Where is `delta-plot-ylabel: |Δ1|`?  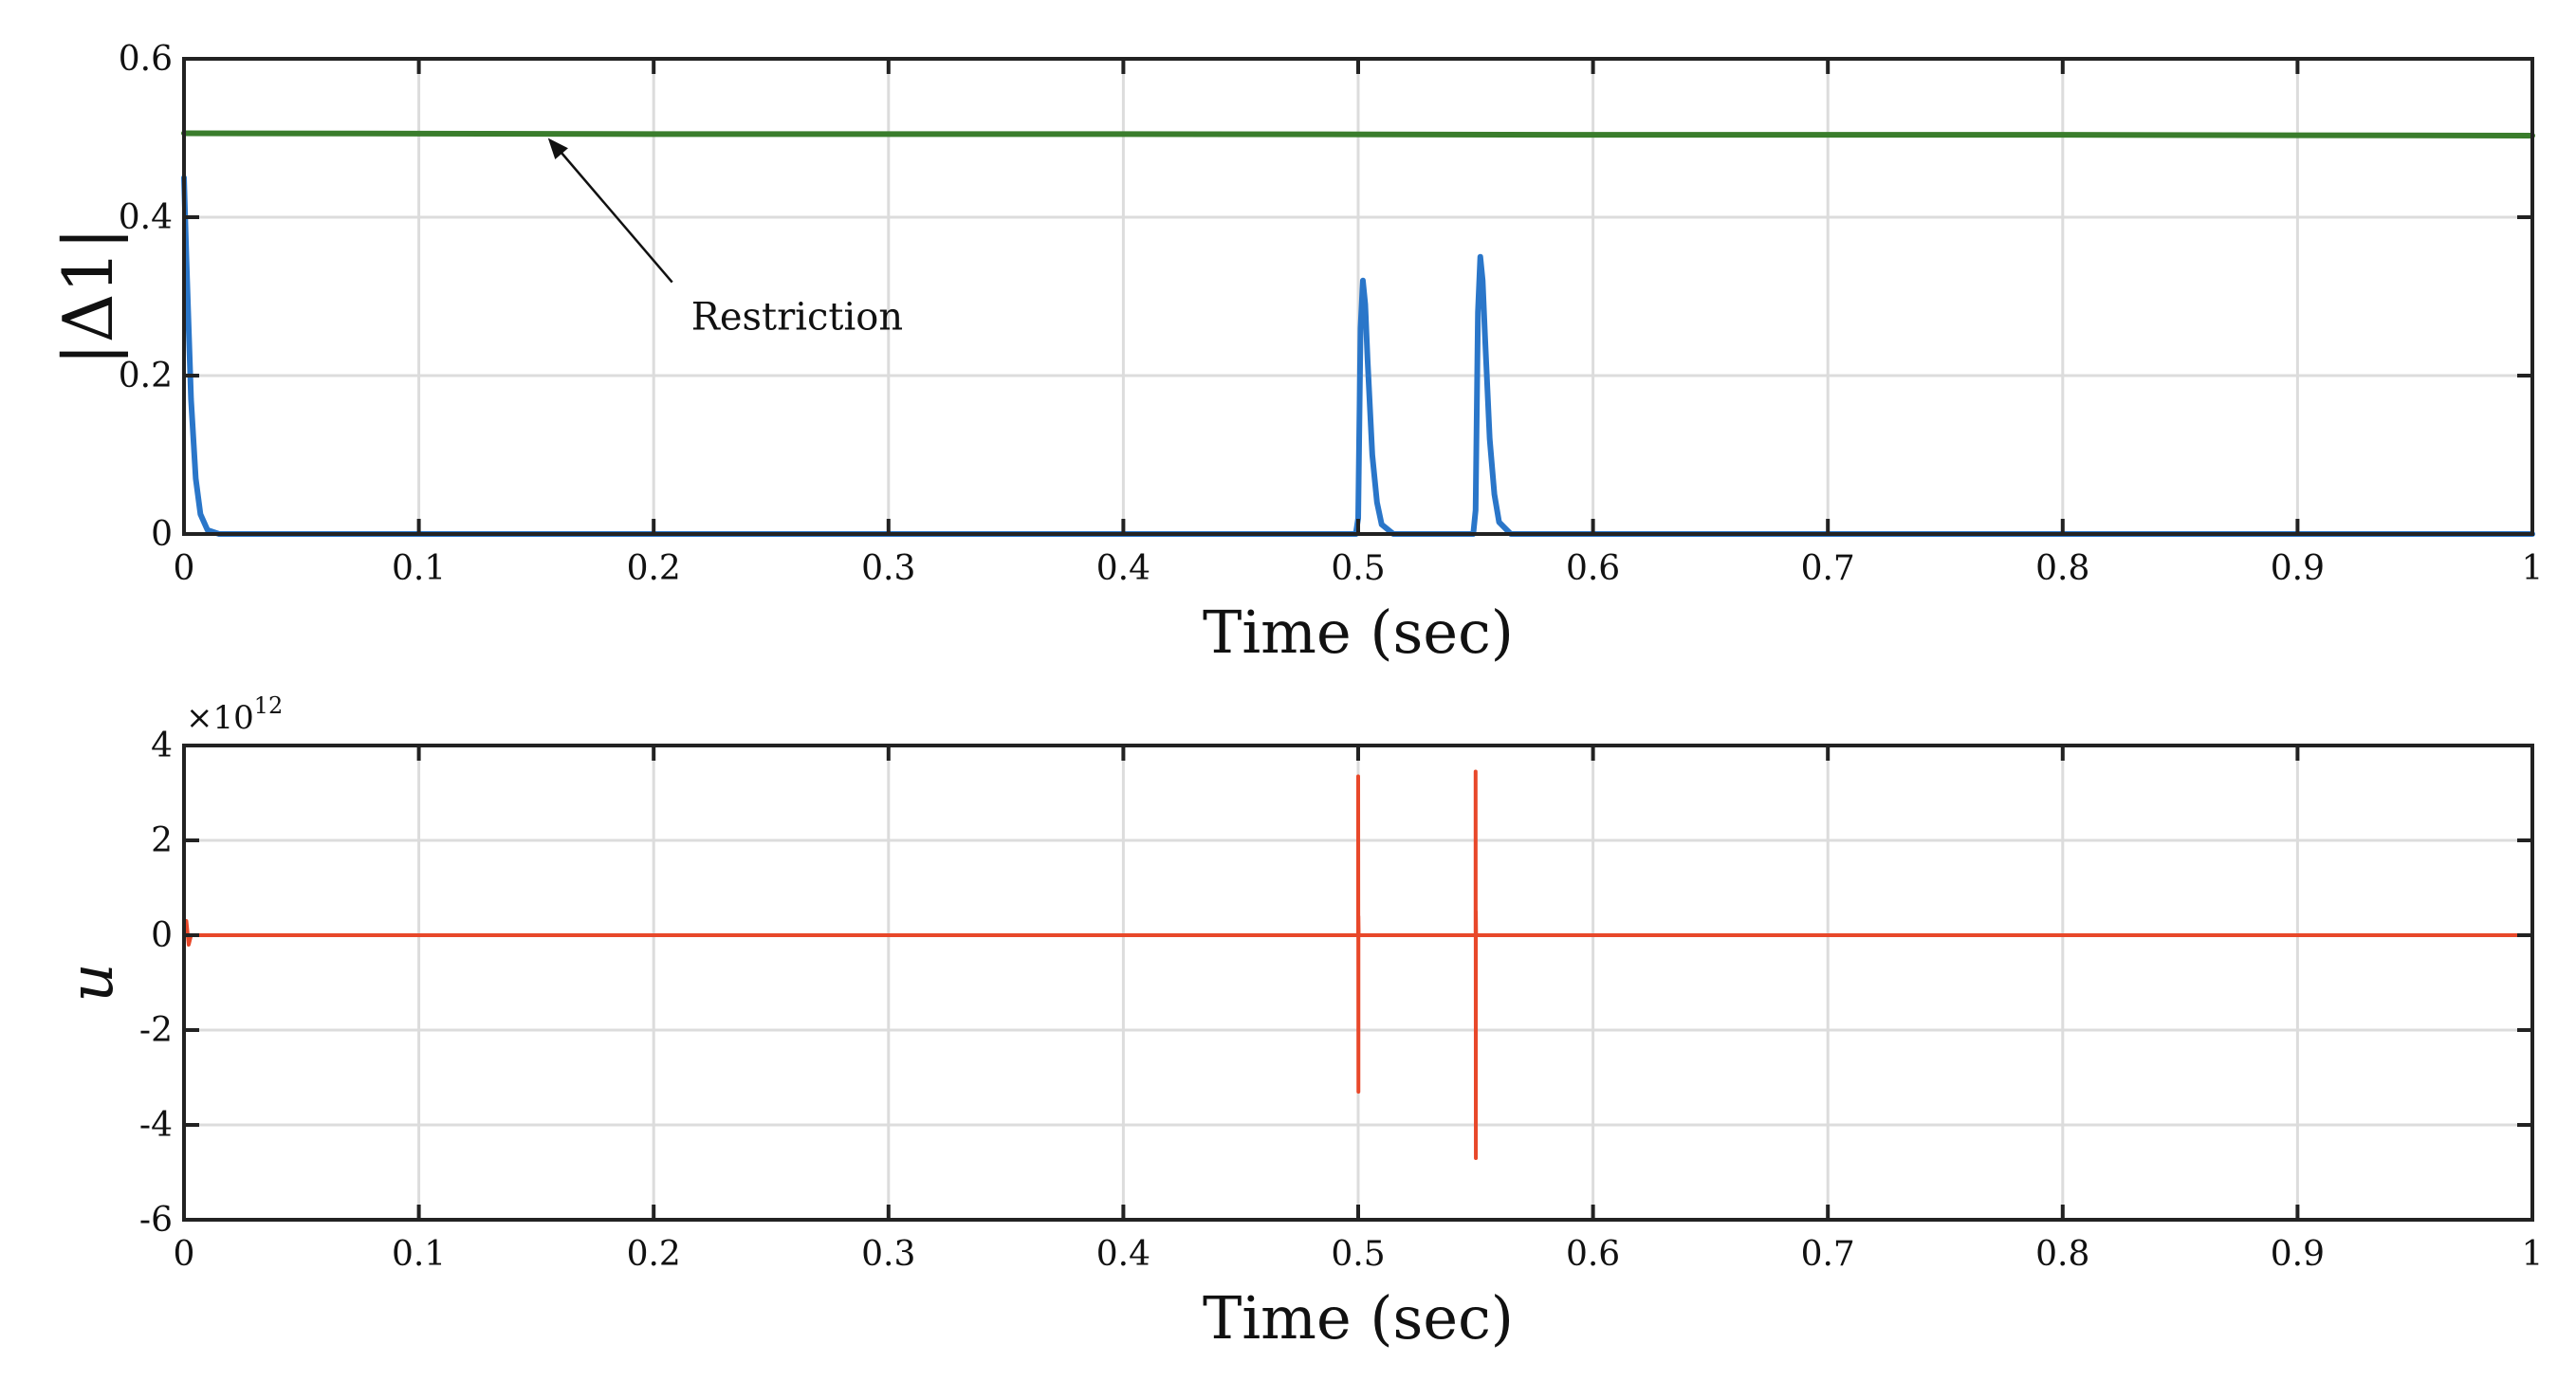 delta-plot-ylabel: |Δ1| is located at coordinates (88, 296).